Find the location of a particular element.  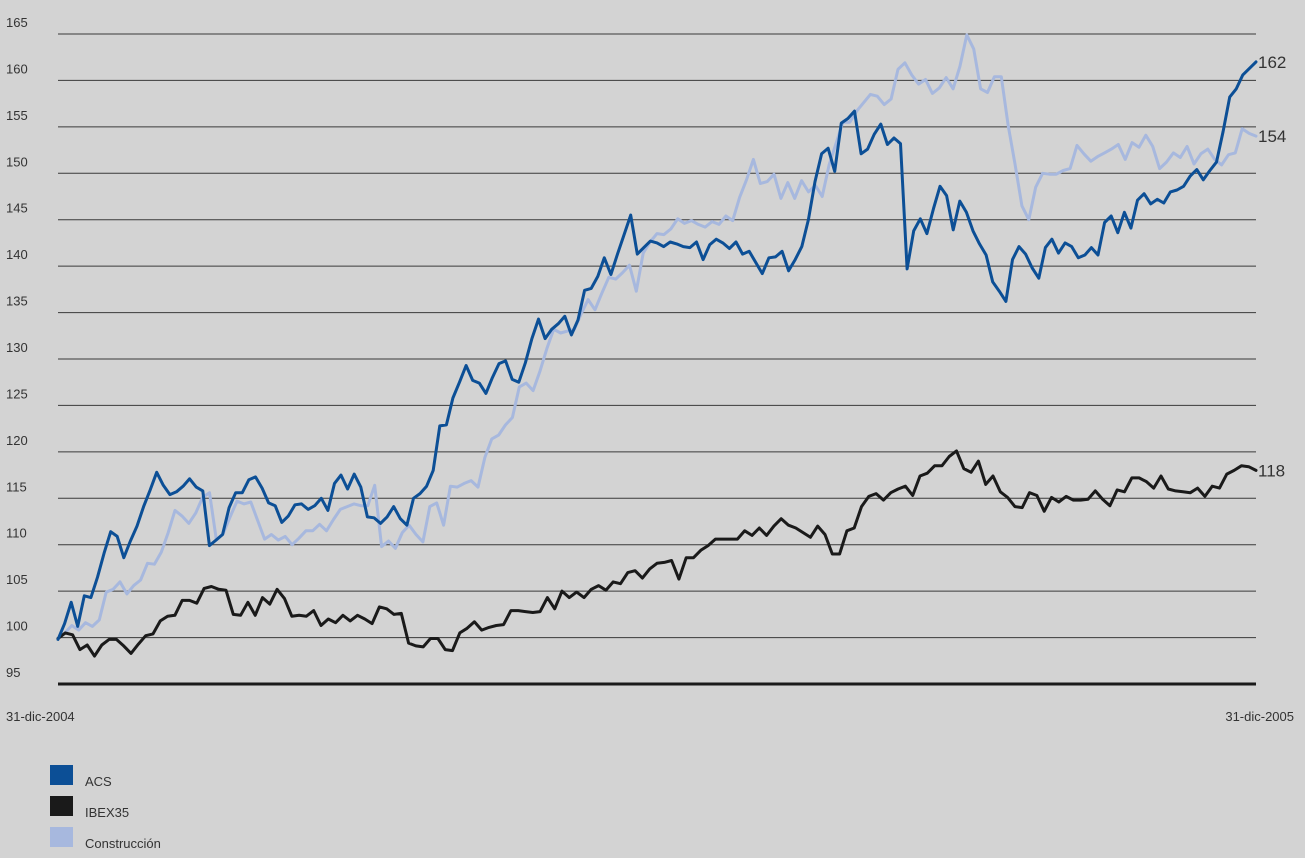

y-tick-label: 140 is located at coordinates (17, 254).